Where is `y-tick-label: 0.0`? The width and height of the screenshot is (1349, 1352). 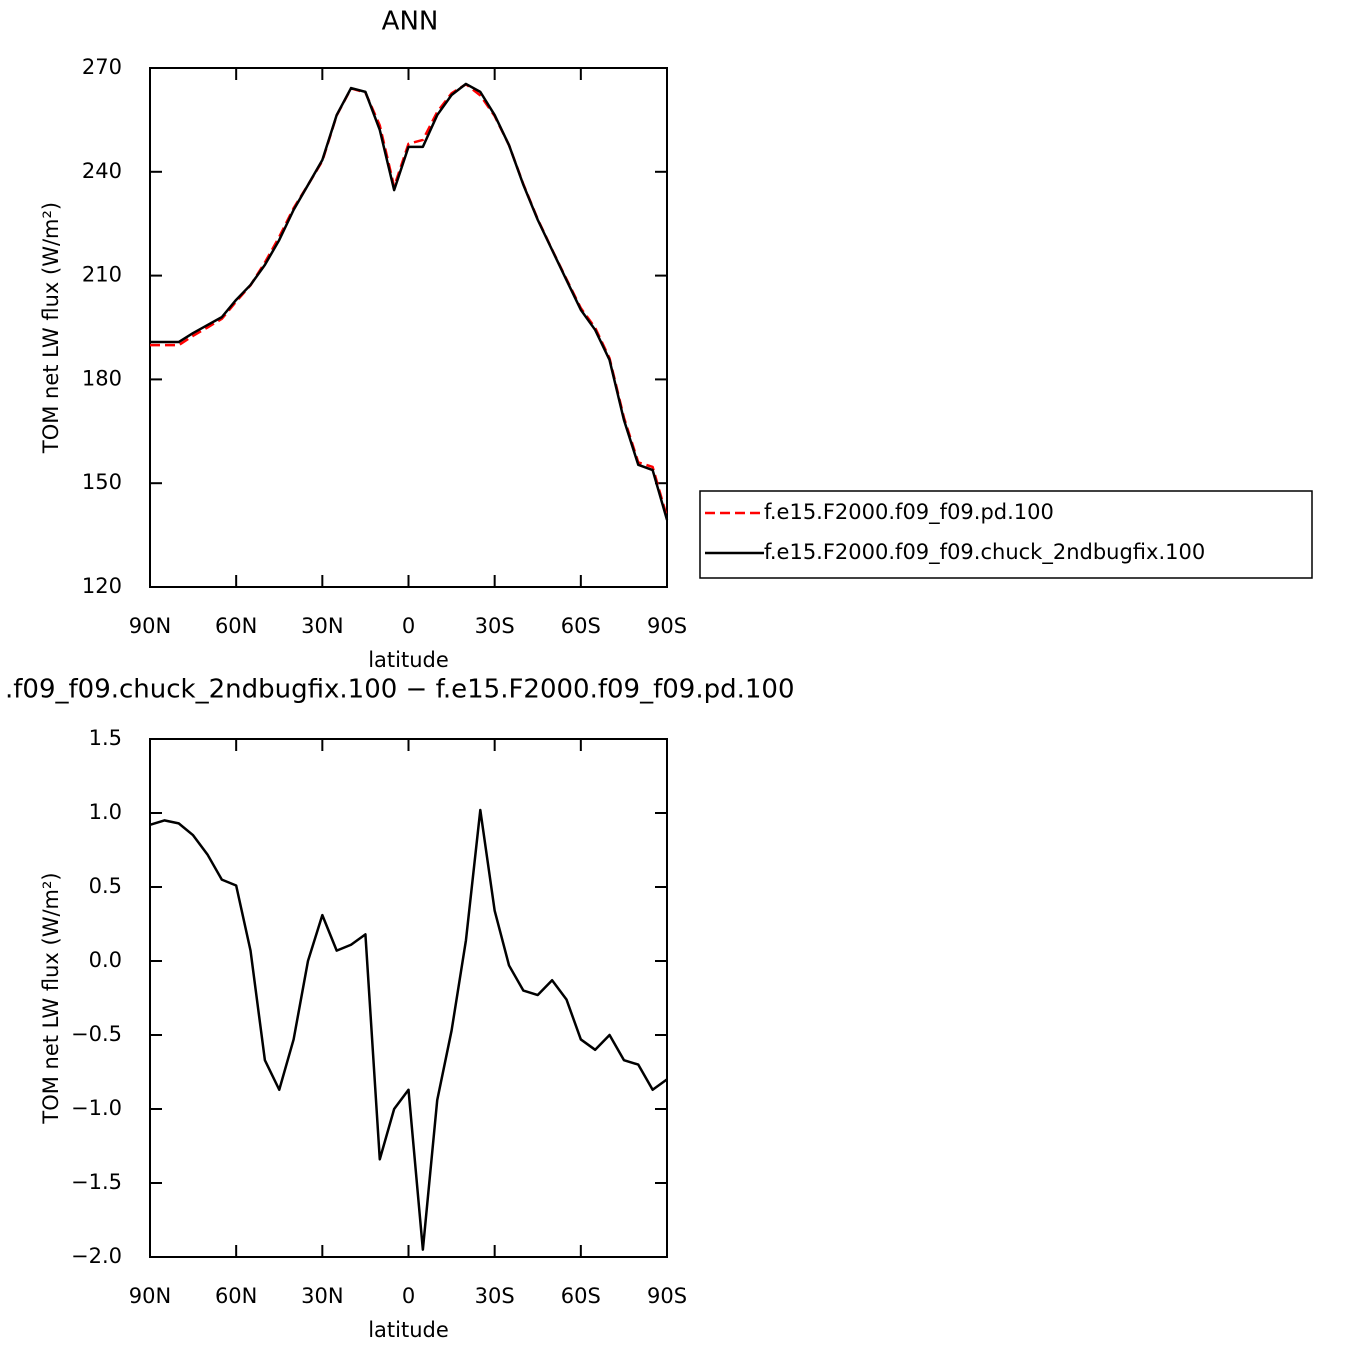 y-tick-label: 0.0 is located at coordinates (105, 960).